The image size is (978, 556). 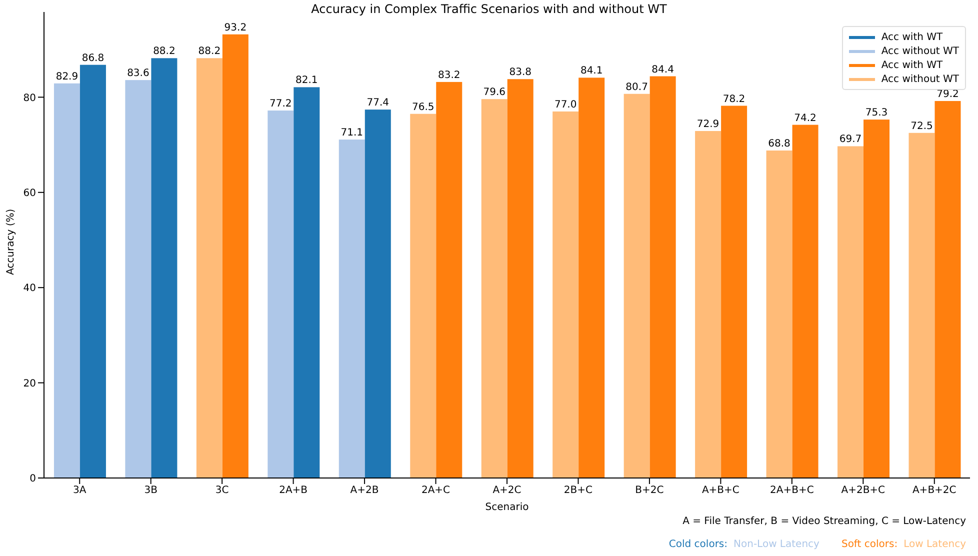 What do you see at coordinates (869, 544) in the screenshot?
I see `text: Soft colors:` at bounding box center [869, 544].